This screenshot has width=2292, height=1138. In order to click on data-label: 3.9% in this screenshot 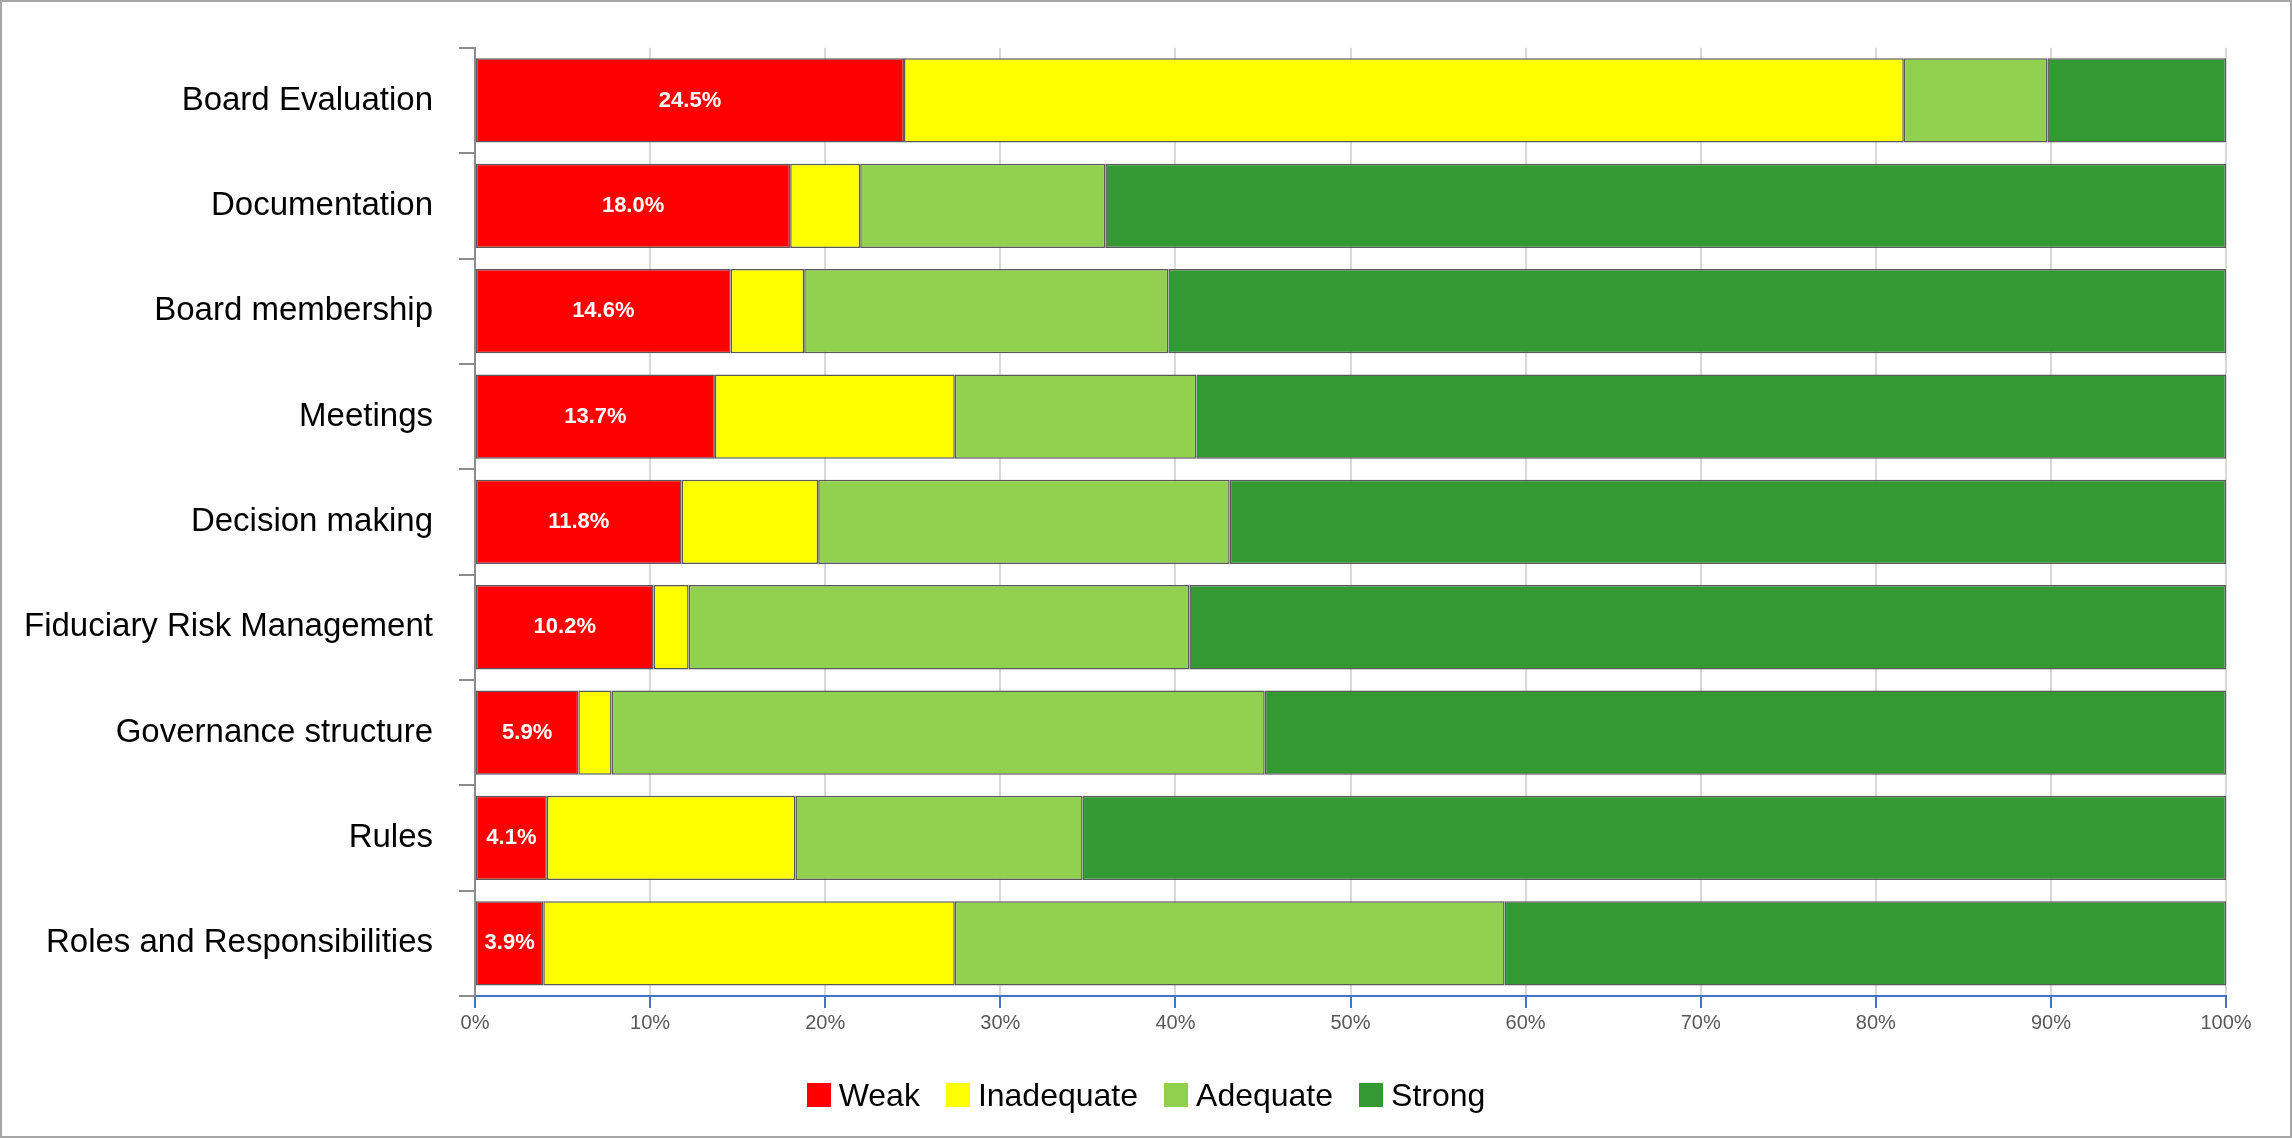, I will do `click(509, 942)`.